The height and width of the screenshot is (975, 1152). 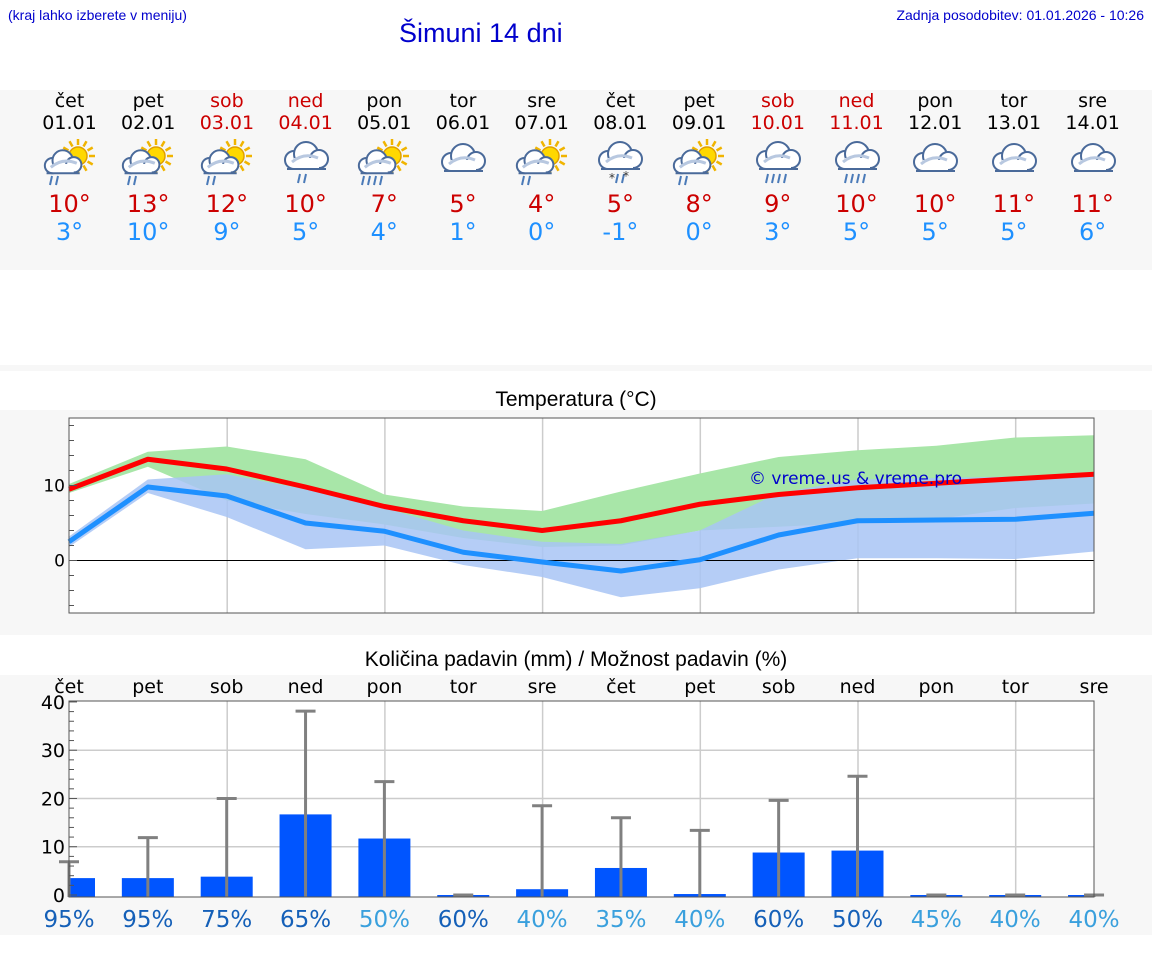 I want to click on last-updated: Zadnja posodobitev: 01.01.2026 - 10:26, so click(x=1020, y=15).